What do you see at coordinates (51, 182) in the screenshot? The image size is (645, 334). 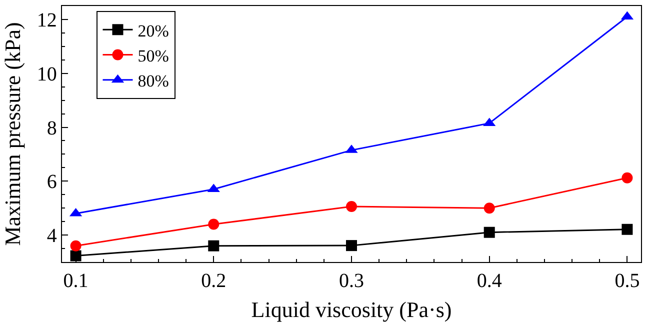 I see `y-tick-label: 6` at bounding box center [51, 182].